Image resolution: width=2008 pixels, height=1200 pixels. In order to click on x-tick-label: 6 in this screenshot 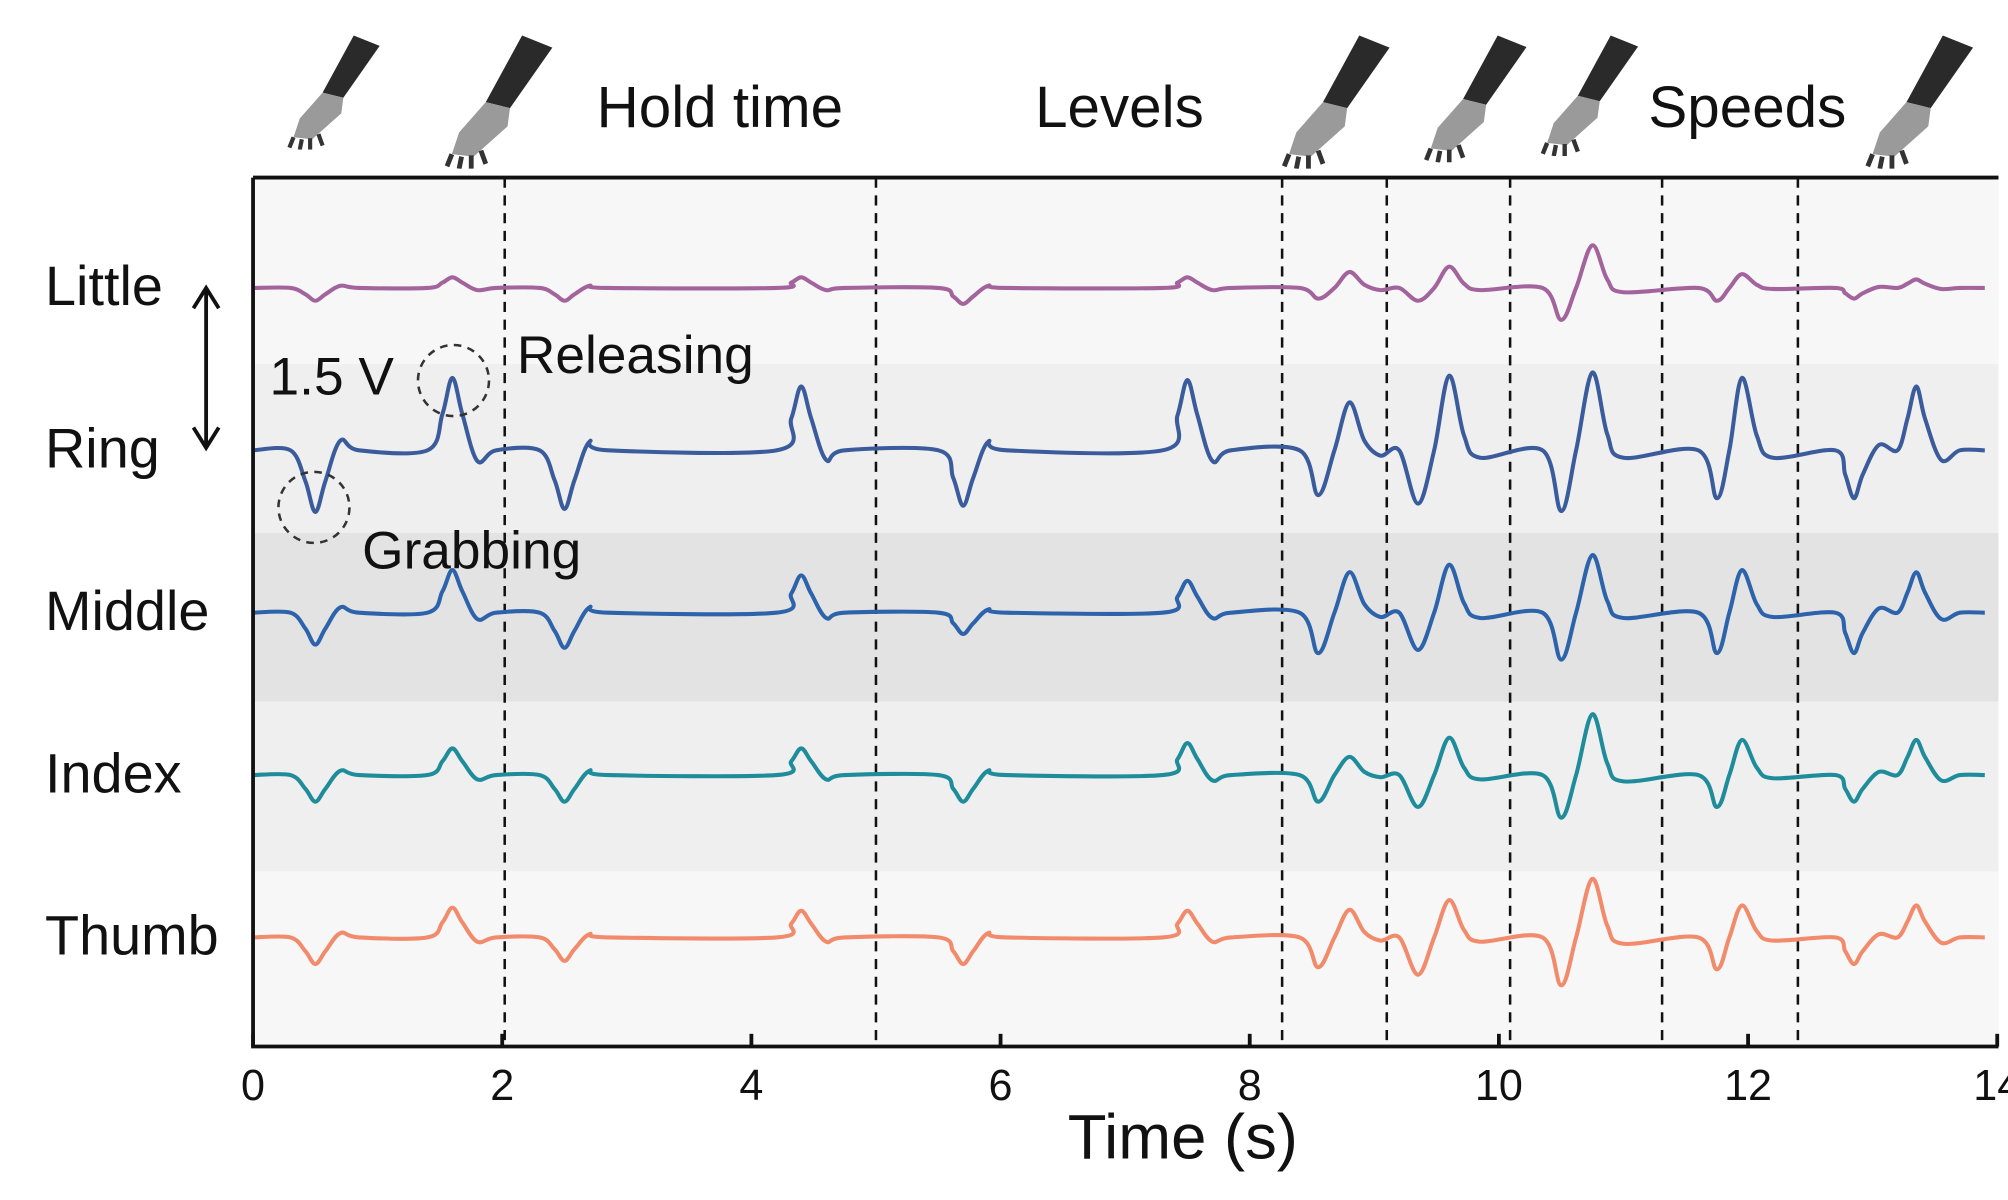, I will do `click(1001, 1086)`.